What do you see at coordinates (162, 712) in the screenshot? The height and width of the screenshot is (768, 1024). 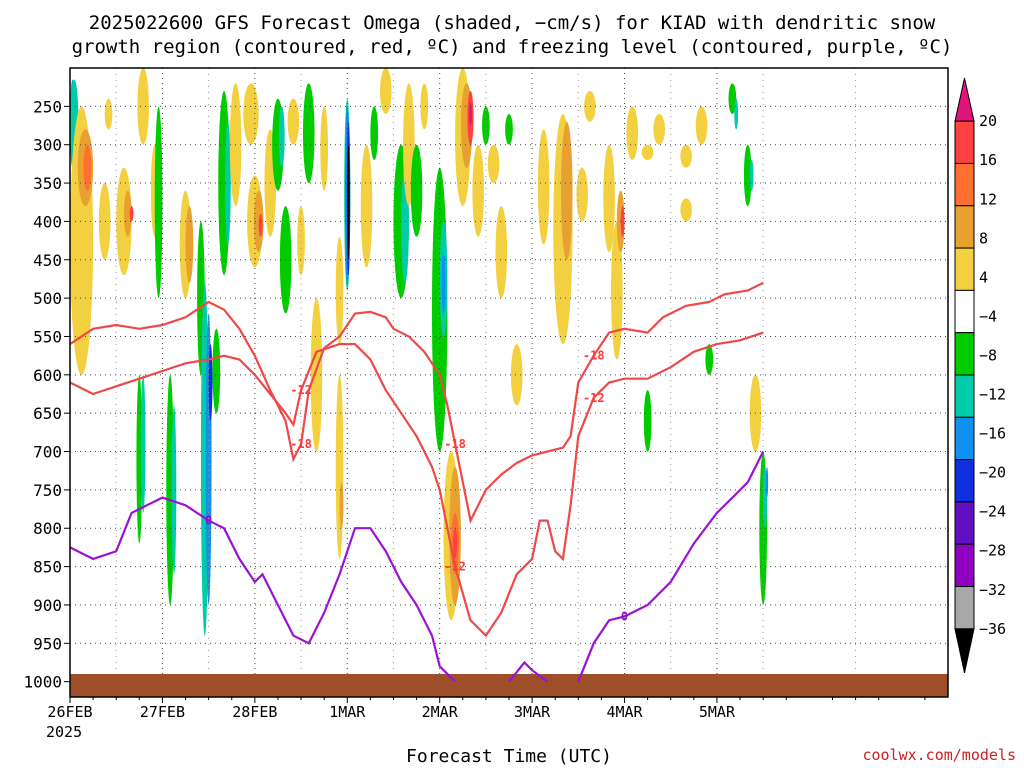 I see `x-tick-label: 27FEB` at bounding box center [162, 712].